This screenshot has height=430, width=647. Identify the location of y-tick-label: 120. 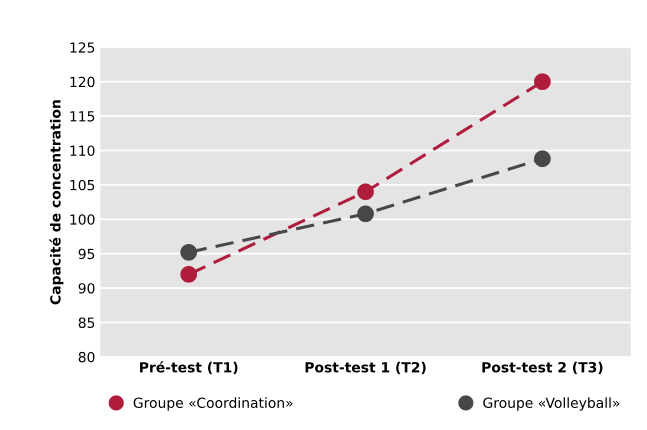
(82, 82).